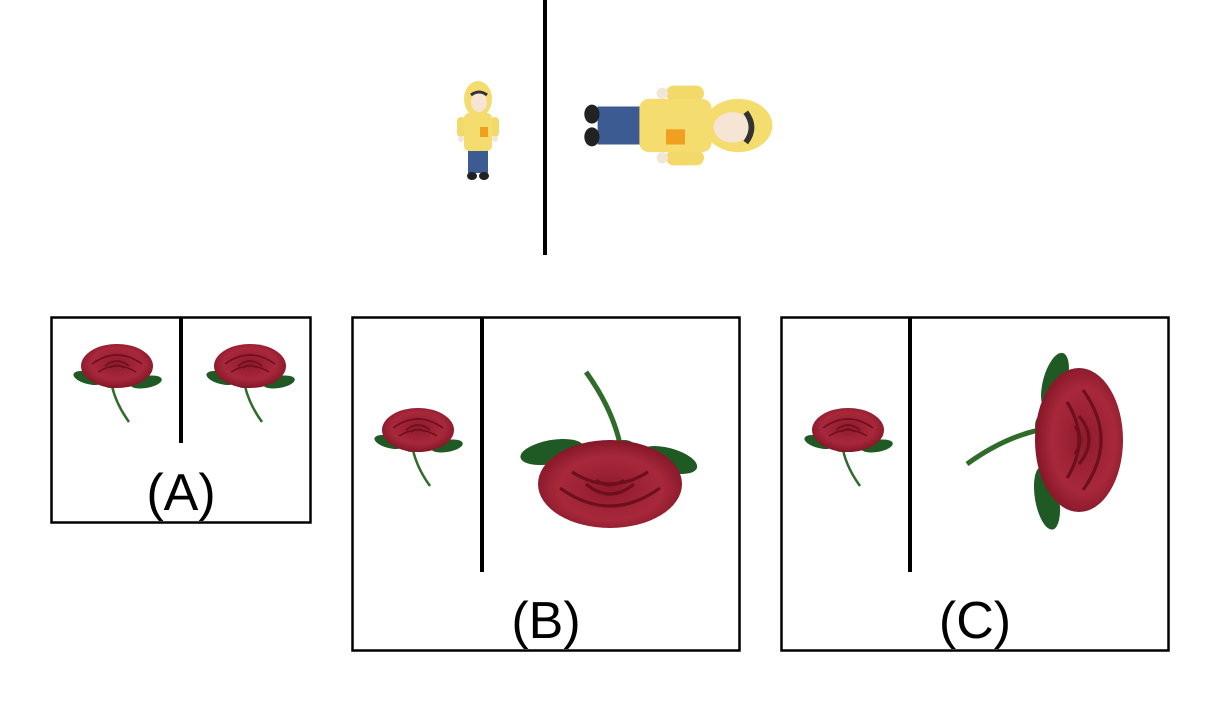  What do you see at coordinates (180, 493) in the screenshot?
I see `option-label: (A)` at bounding box center [180, 493].